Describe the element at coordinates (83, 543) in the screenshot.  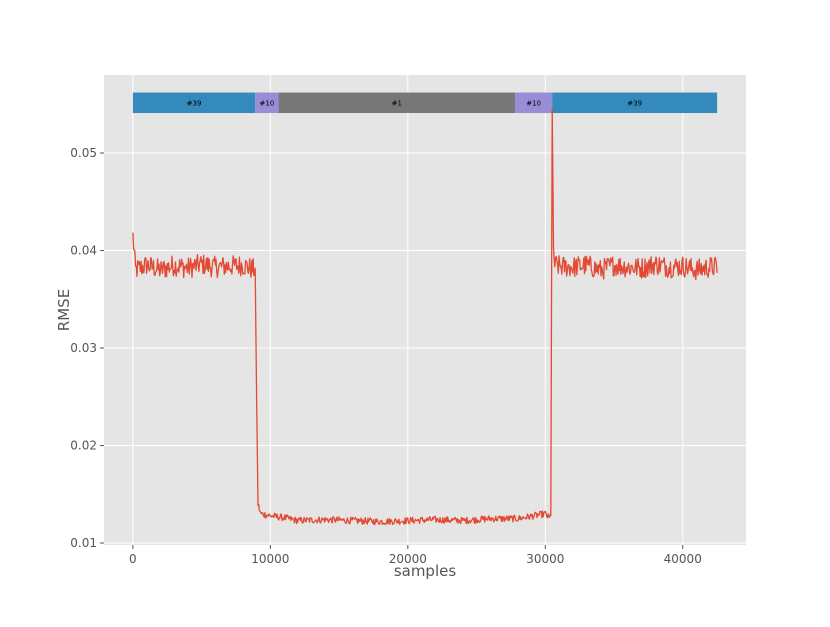
I see `y-tick-label: 0.01` at that location.